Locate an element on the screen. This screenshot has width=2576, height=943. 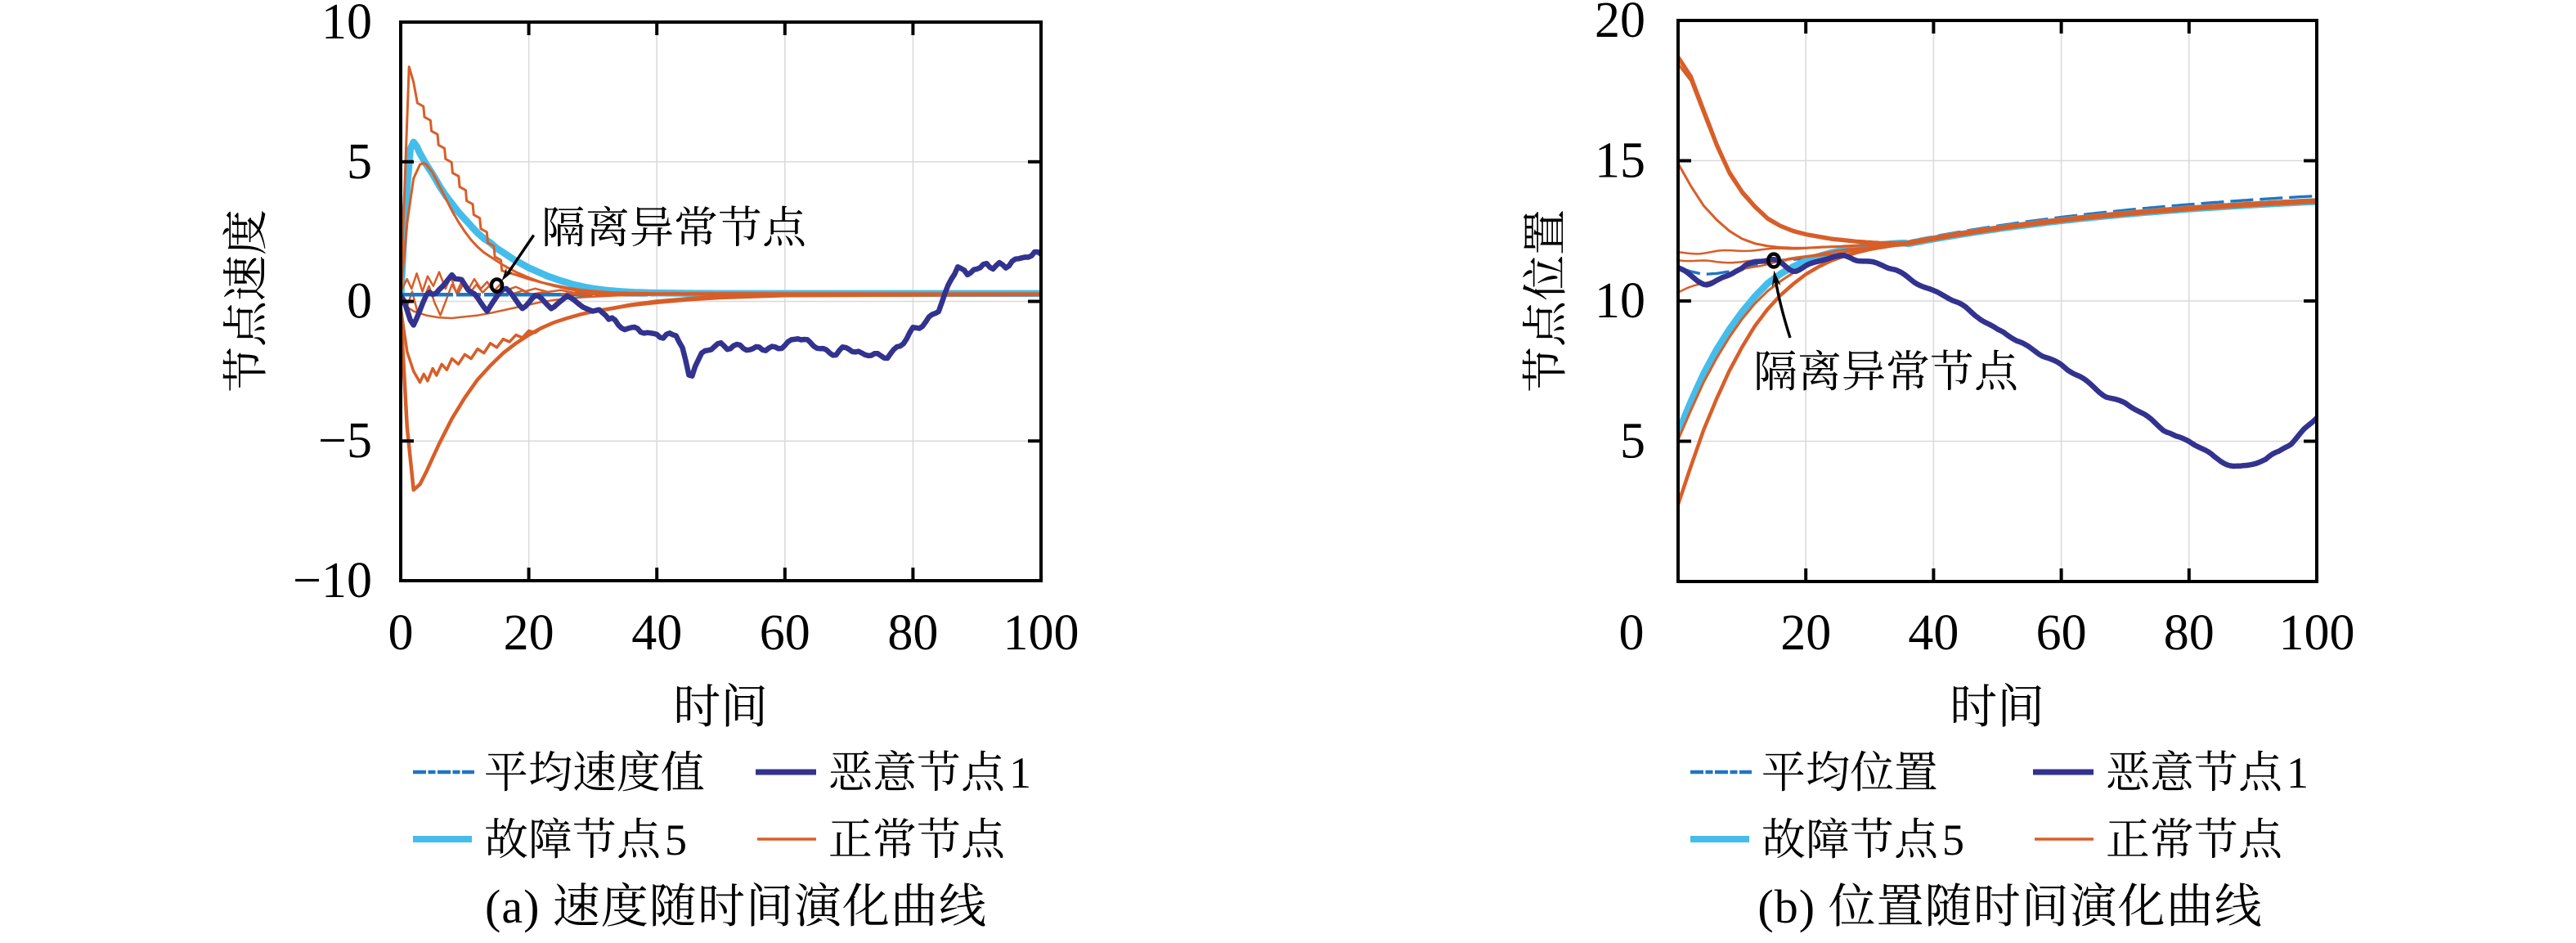
svg-text: (b) 位置随时间演化曲线 is located at coordinates (2010, 902).